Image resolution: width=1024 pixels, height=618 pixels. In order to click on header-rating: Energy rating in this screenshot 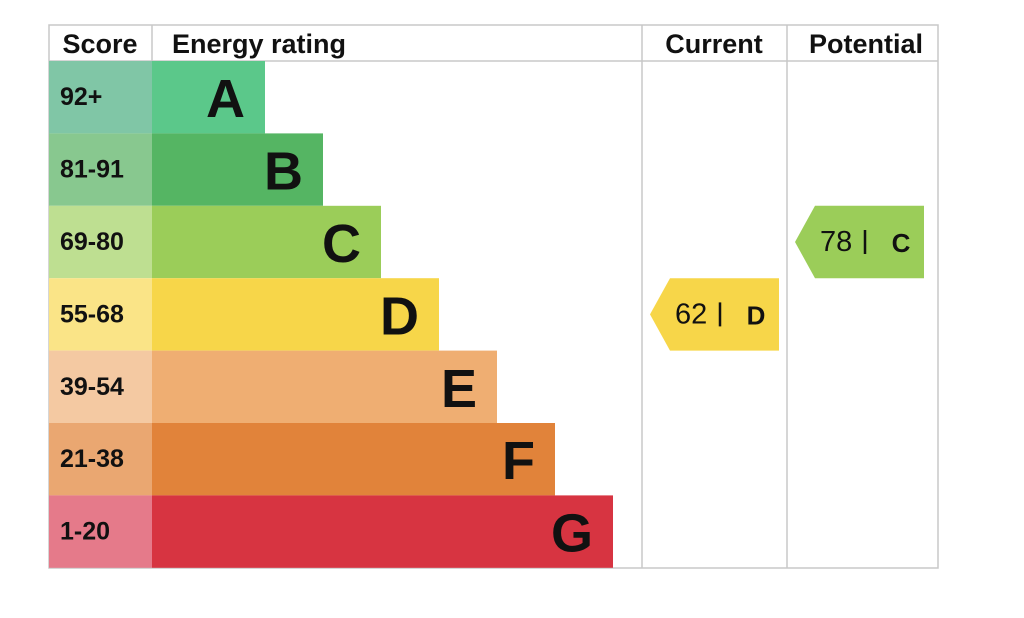, I will do `click(259, 44)`.